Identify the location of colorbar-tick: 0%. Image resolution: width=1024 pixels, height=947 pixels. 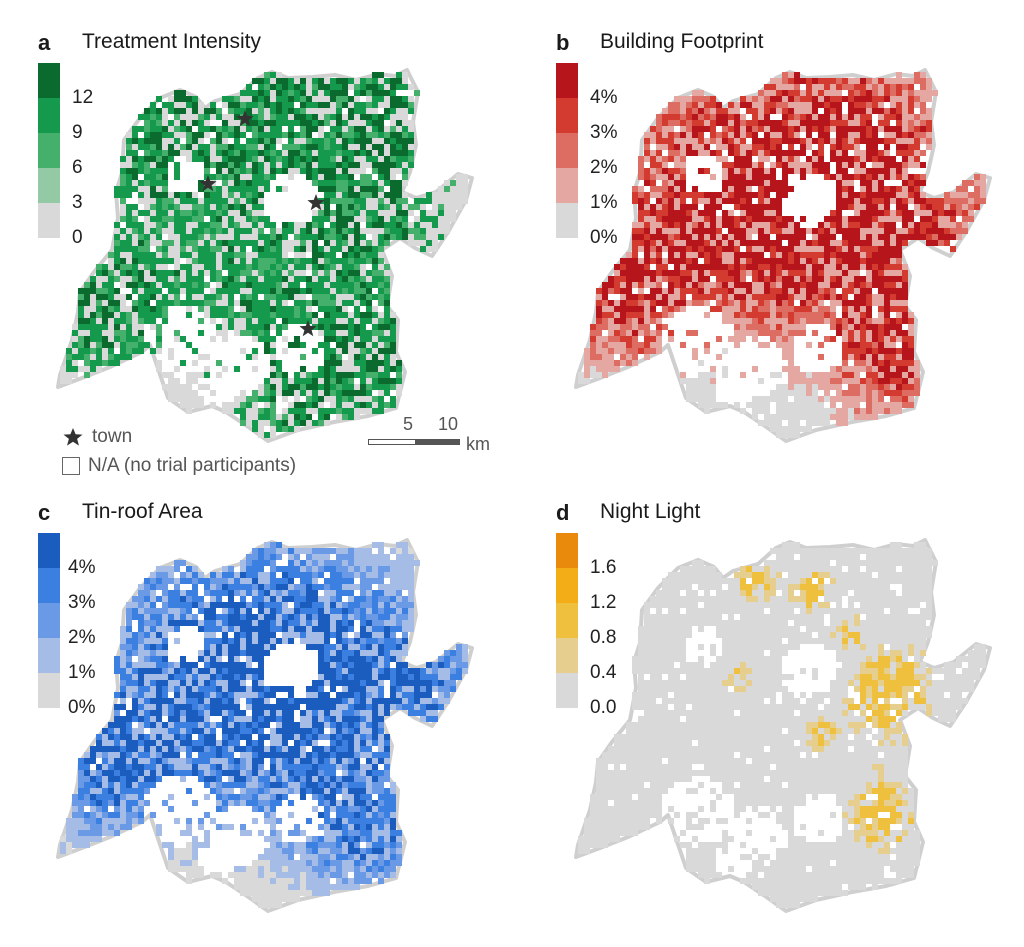
(604, 237).